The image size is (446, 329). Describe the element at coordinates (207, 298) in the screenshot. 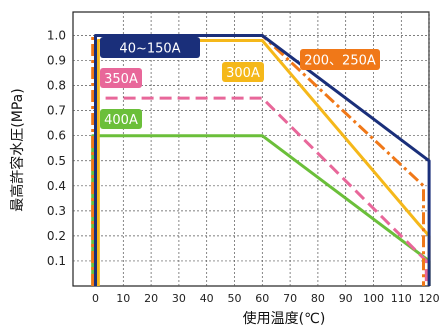

I see `x-tick-label: 40` at that location.